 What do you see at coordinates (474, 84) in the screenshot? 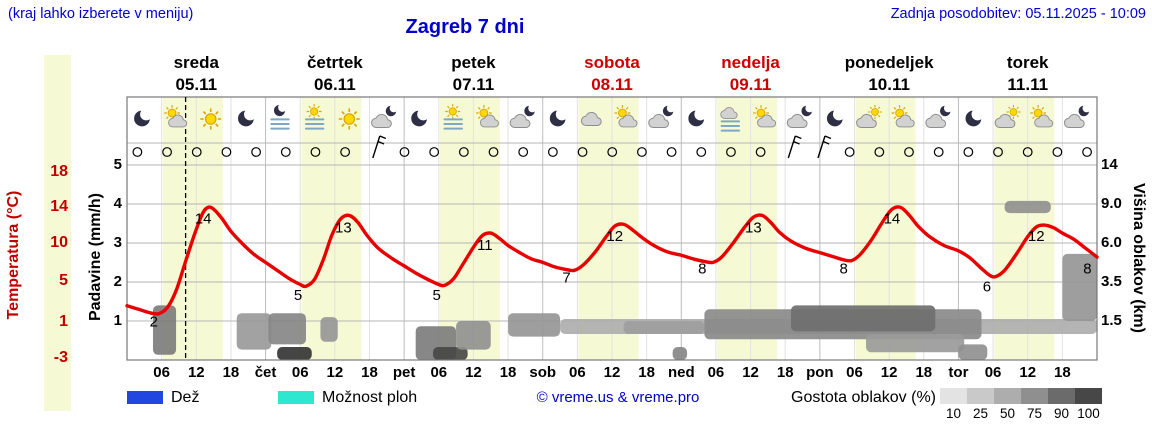
I see `svg-text: 07.11` at bounding box center [474, 84].